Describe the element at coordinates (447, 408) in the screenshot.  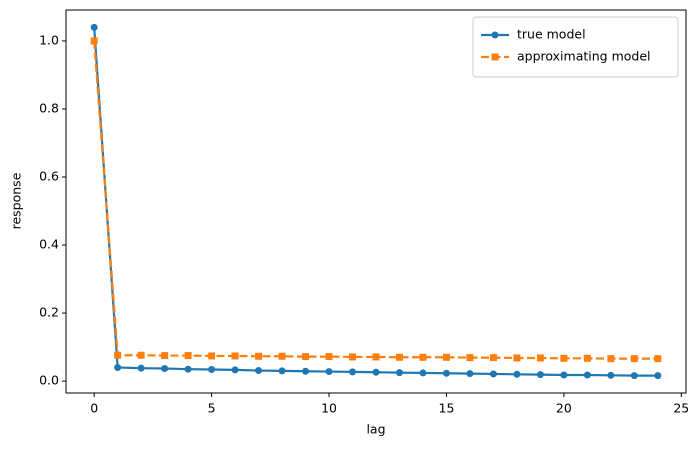
I see `x-tick-label: 15` at that location.